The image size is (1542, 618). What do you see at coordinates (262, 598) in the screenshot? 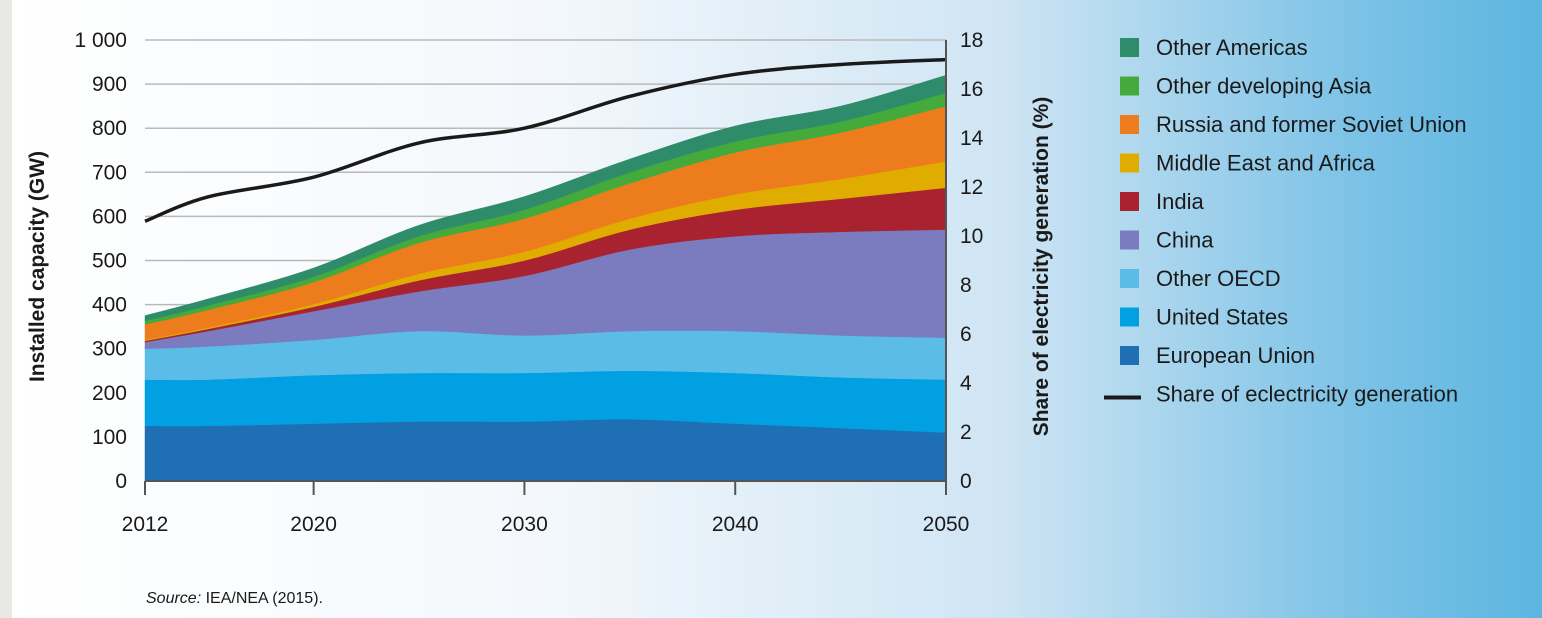
I see `source-text: IEA/NEA (2015).` at bounding box center [262, 598].